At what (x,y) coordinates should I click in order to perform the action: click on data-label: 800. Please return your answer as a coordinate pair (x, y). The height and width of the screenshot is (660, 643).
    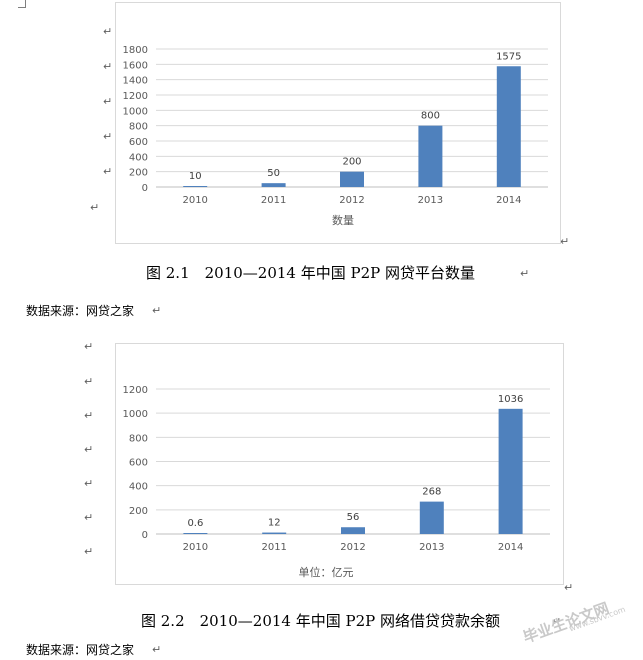
    Looking at the image, I should click on (430, 116).